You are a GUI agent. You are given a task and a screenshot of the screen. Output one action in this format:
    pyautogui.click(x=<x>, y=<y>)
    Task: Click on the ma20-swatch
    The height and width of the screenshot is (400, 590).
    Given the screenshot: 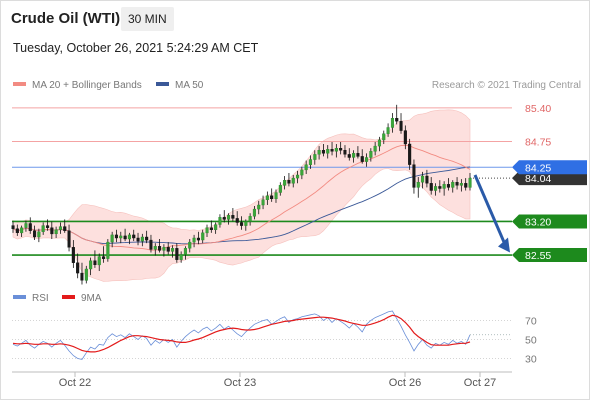 What is the action you would take?
    pyautogui.click(x=19, y=84)
    